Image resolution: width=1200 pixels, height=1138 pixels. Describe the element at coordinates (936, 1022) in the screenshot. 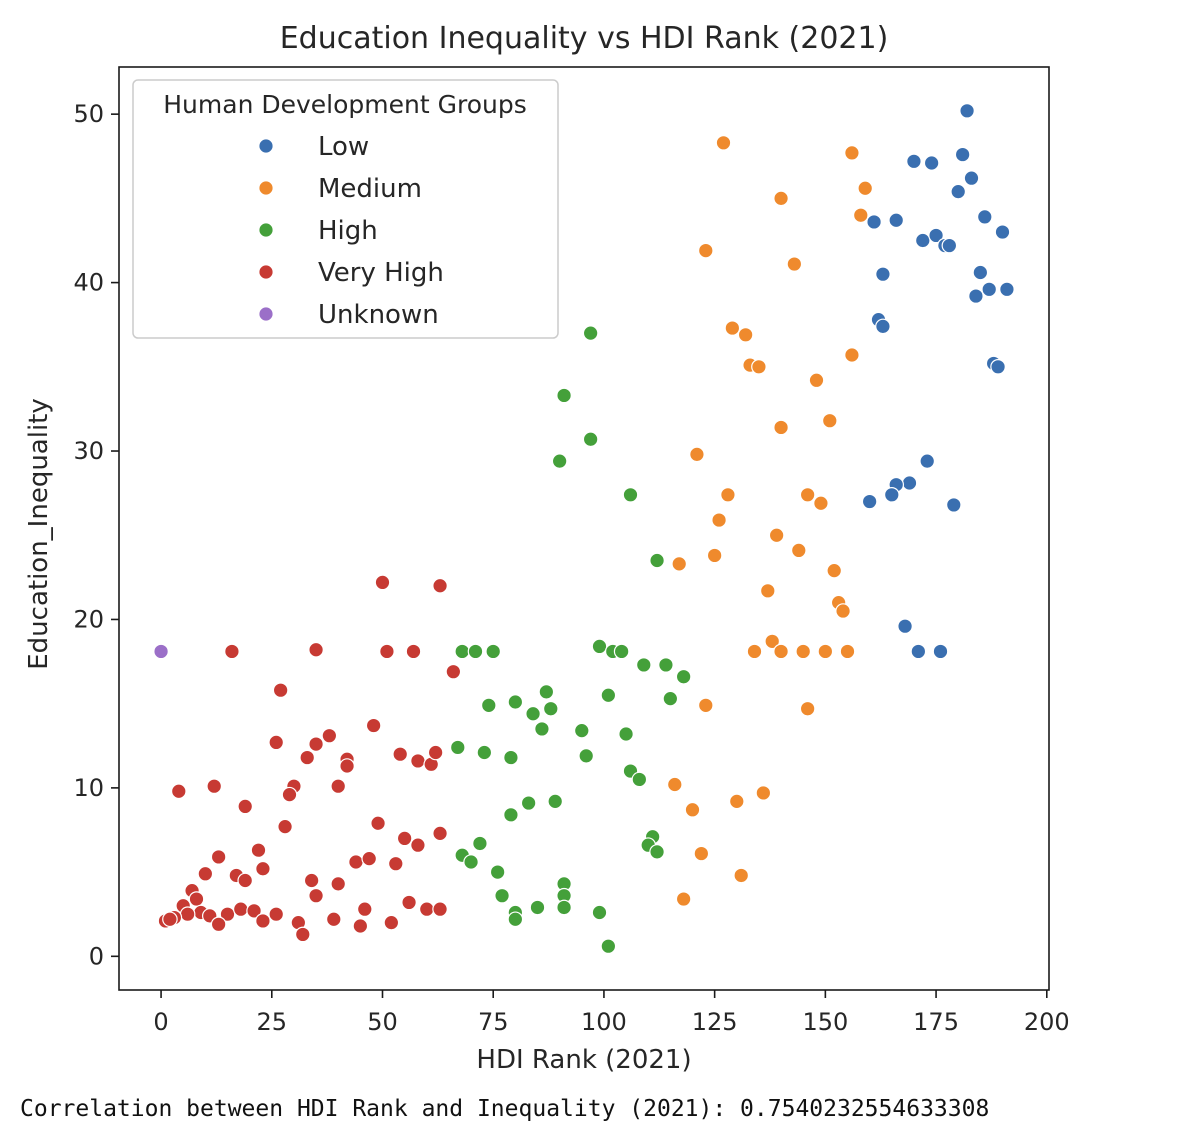

I see `x-tick-label: 175` at that location.